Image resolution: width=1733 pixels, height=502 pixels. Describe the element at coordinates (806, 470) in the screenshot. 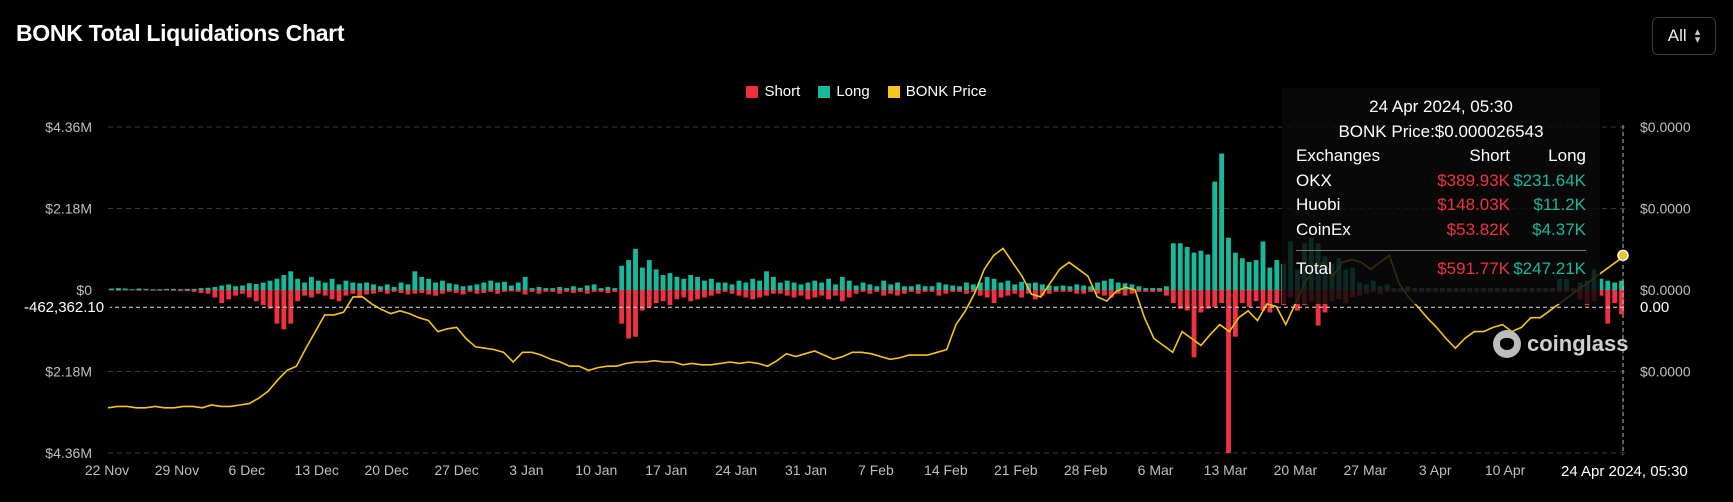

I see `x-tick-label: 31 Jan` at that location.